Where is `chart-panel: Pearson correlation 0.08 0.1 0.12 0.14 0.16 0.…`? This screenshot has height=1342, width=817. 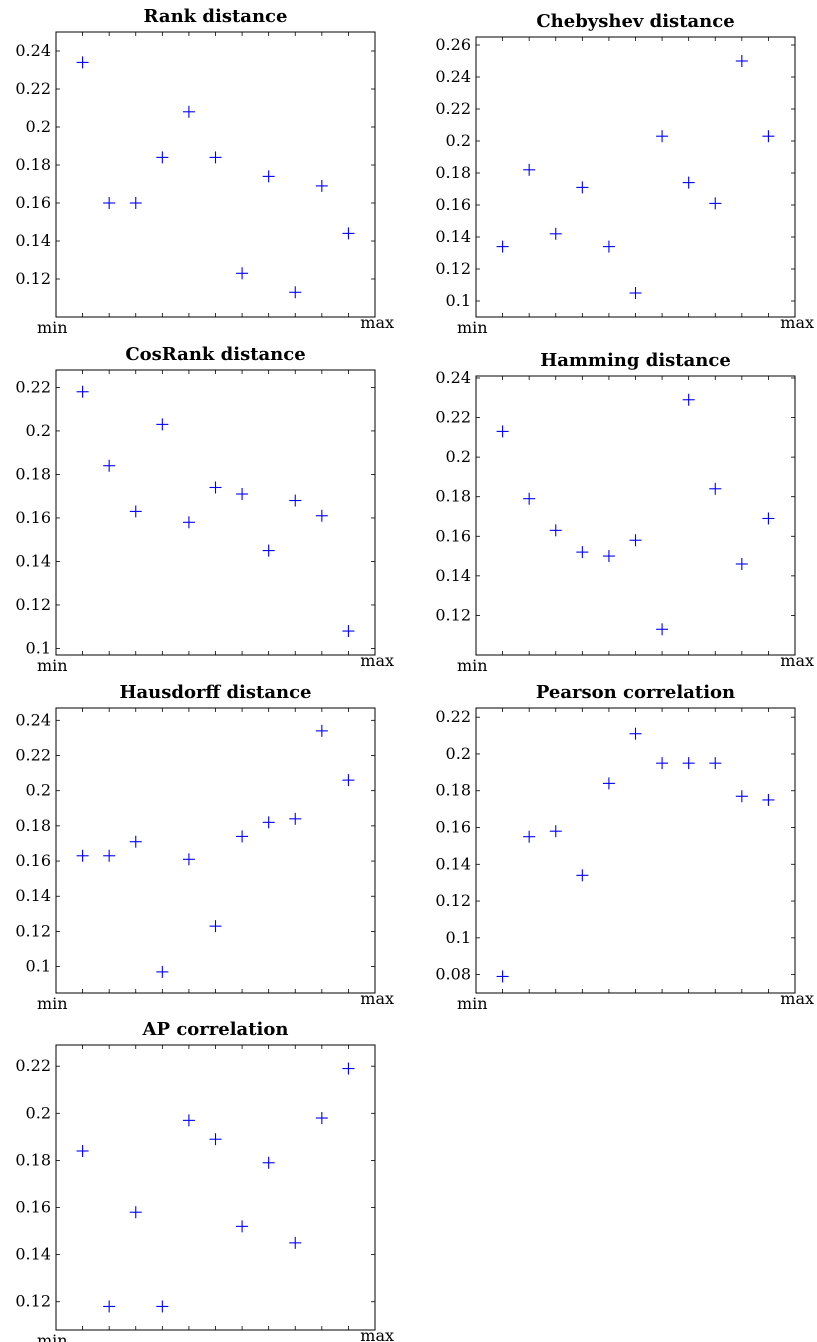 chart-panel: Pearson correlation 0.08 0.1 0.12 0.14 0.16 0.… is located at coordinates (624, 847).